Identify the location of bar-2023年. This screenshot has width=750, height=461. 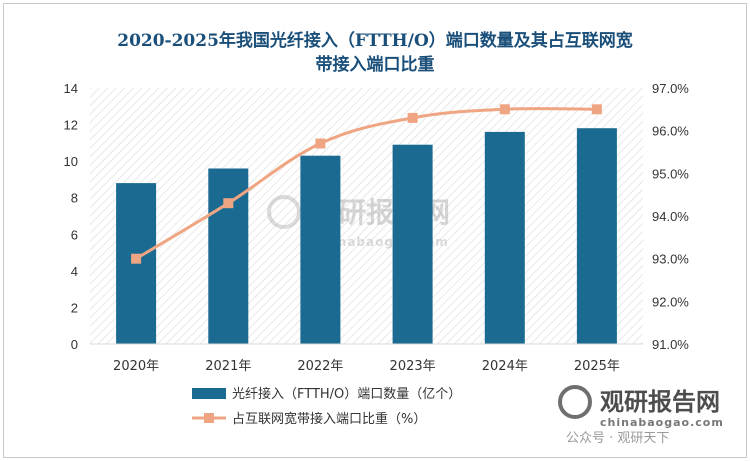
(412, 244).